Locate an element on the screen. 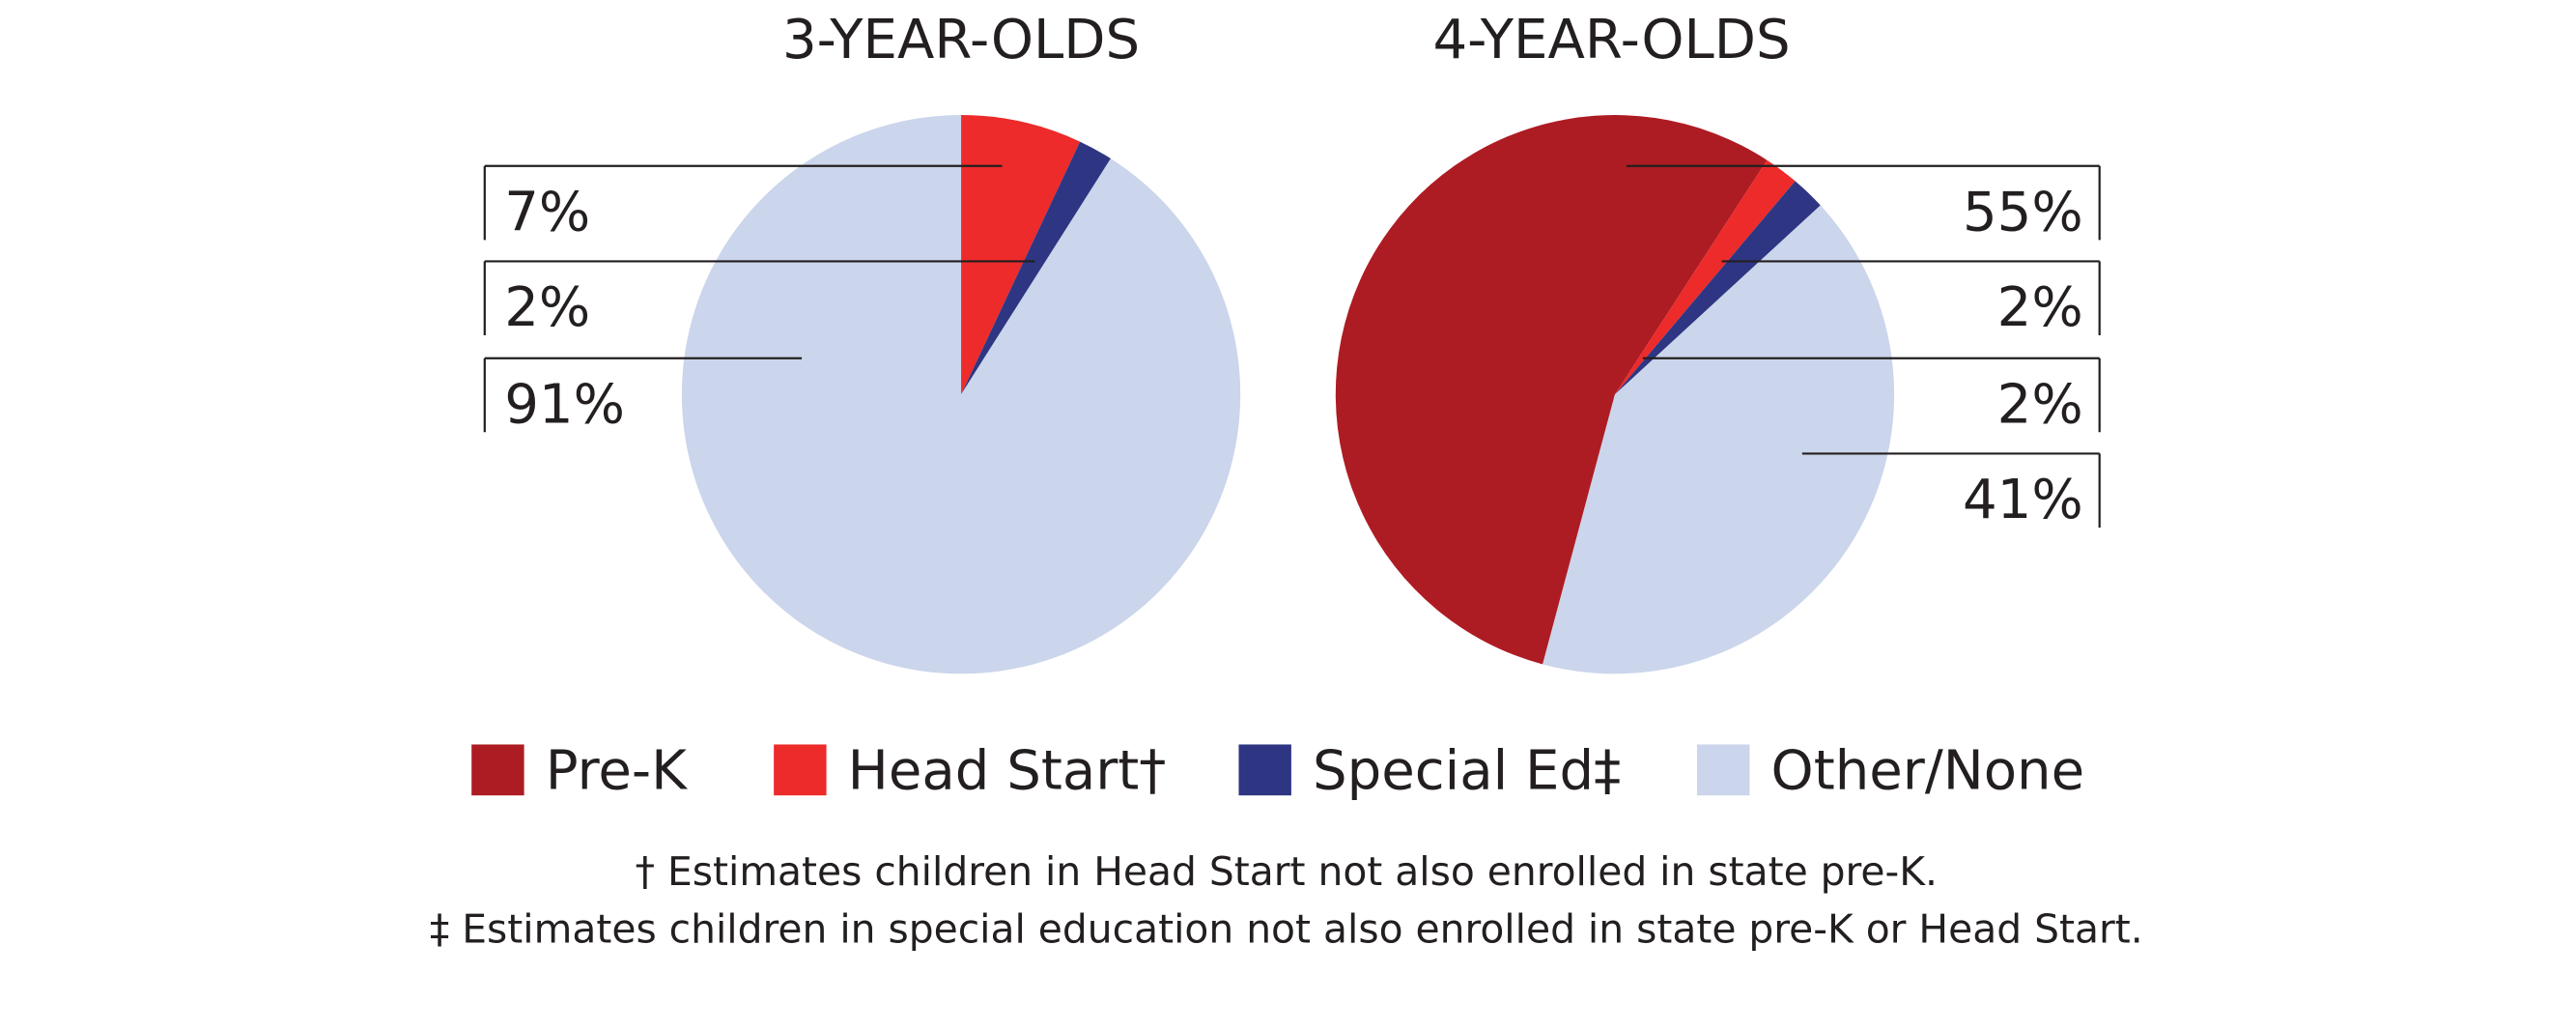  data-label: 91% is located at coordinates (564, 405).